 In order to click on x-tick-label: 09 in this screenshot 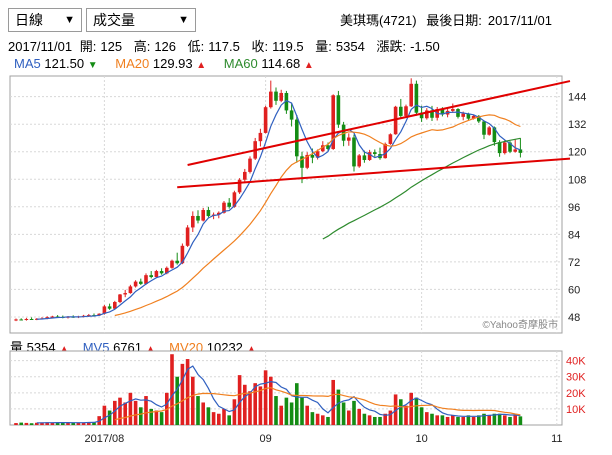, I will do `click(265, 439)`.